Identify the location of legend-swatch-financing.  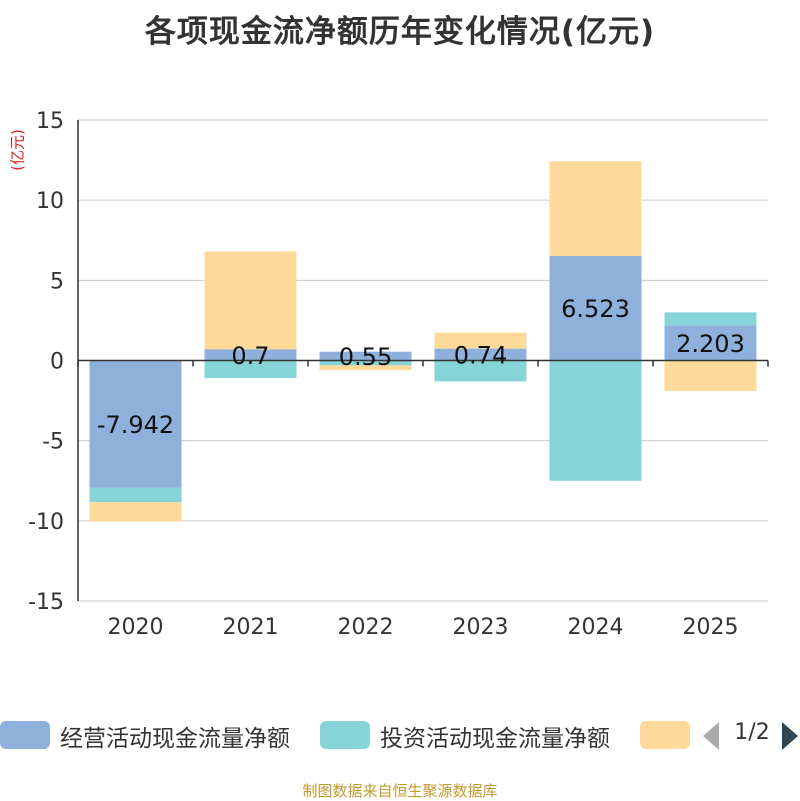
(665, 735).